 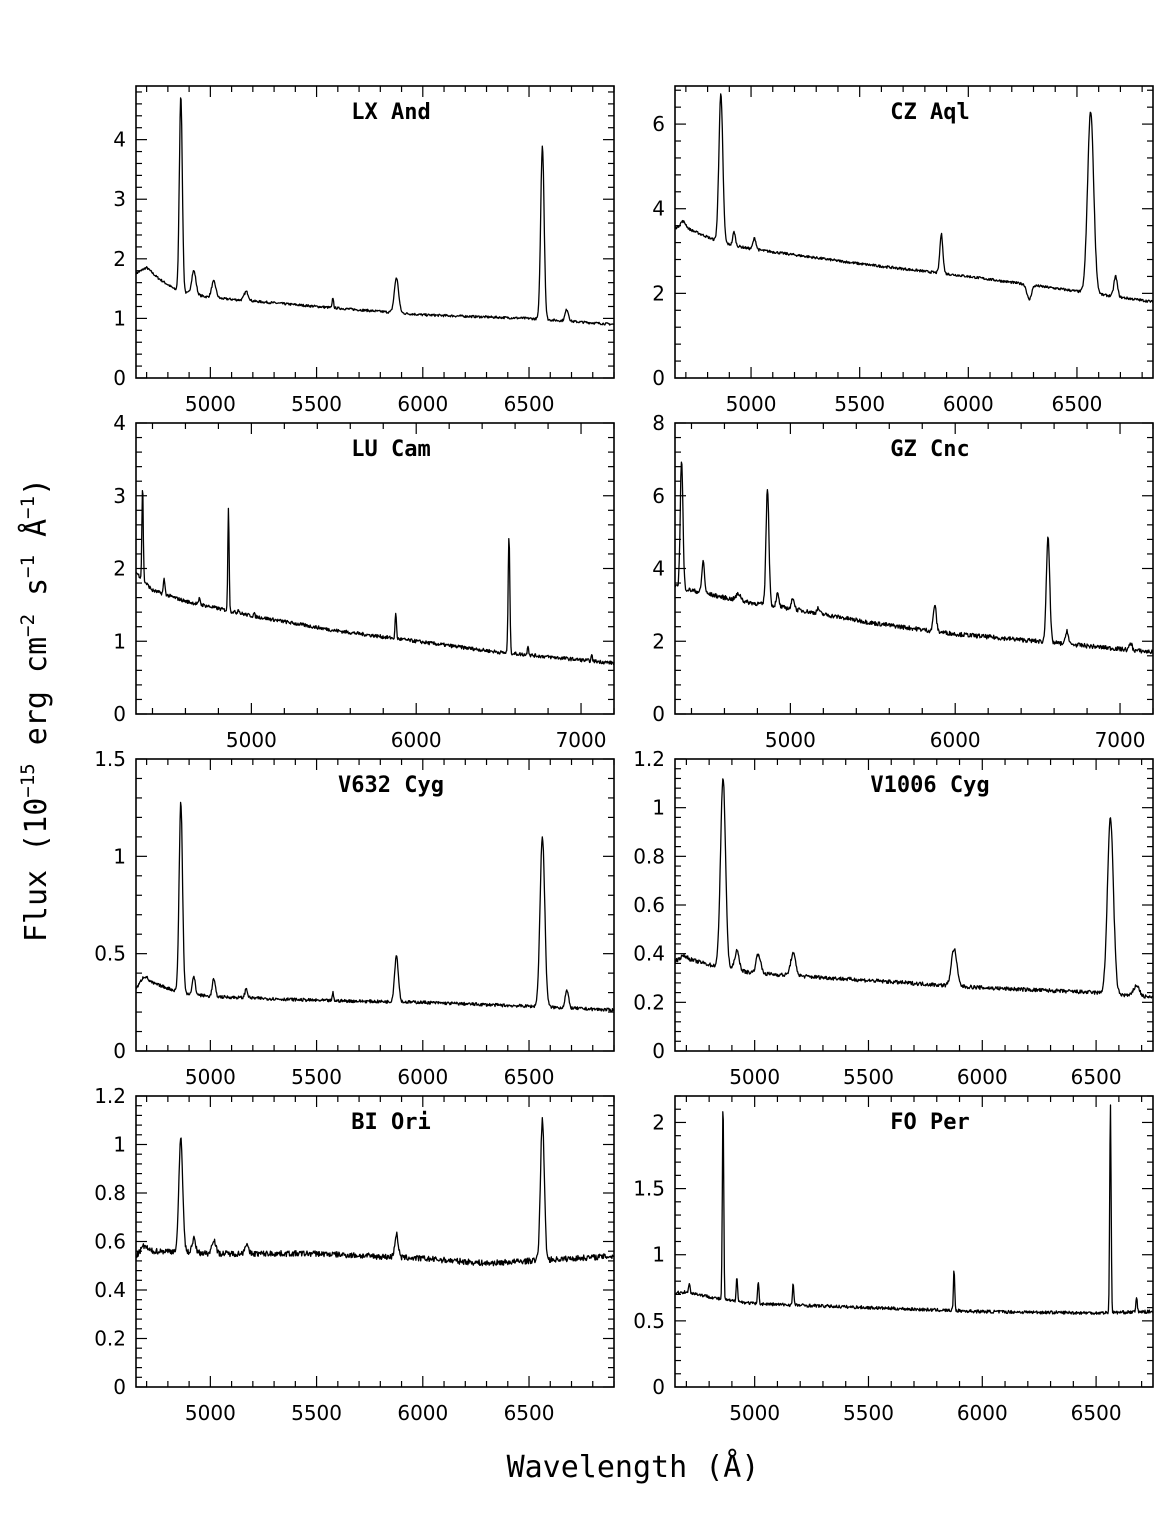 What do you see at coordinates (36, 537) in the screenshot?
I see `y-axis-title-part: Å` at bounding box center [36, 537].